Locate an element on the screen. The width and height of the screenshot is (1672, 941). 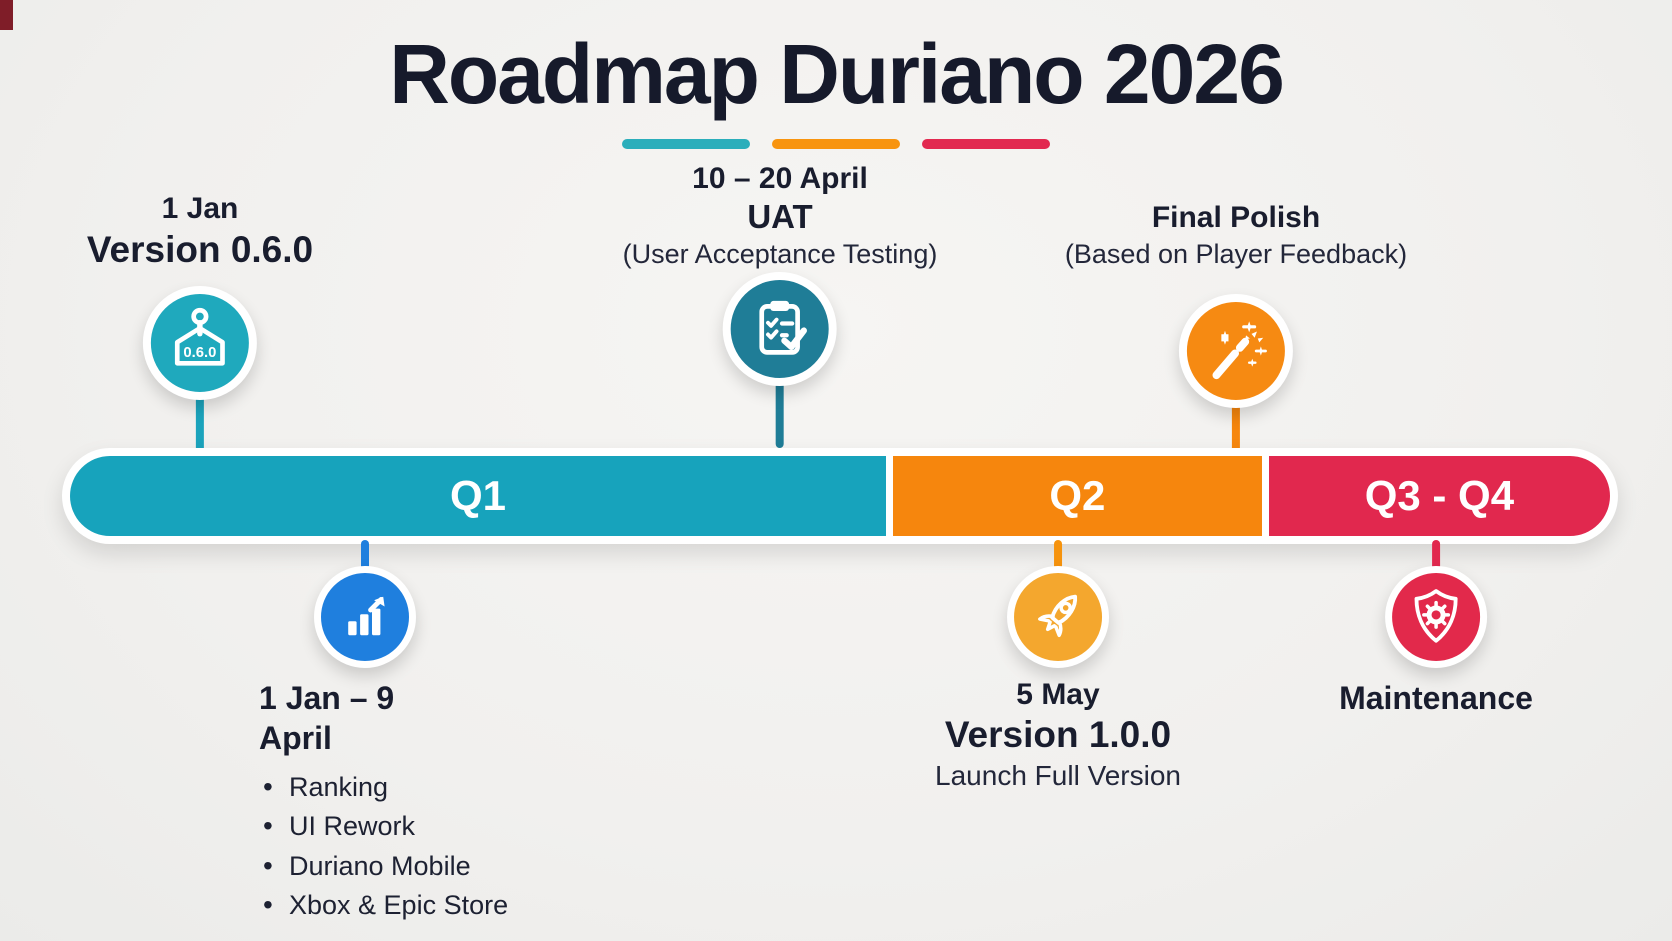
segment-label: Q3 - Q4 is located at coordinates (1439, 495).